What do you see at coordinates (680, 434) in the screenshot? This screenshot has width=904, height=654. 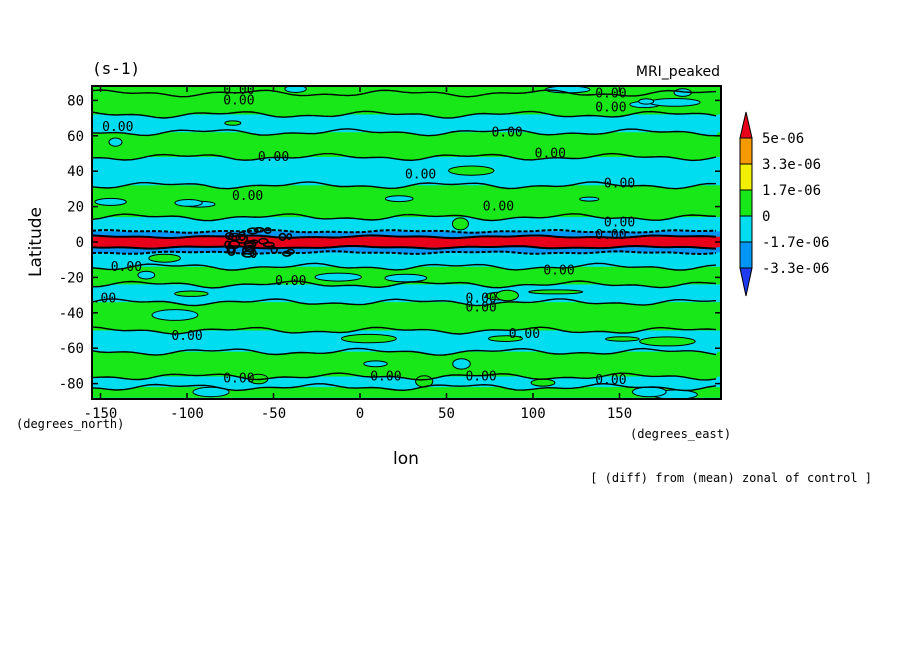 I see `x-units: (degrees_east)` at bounding box center [680, 434].